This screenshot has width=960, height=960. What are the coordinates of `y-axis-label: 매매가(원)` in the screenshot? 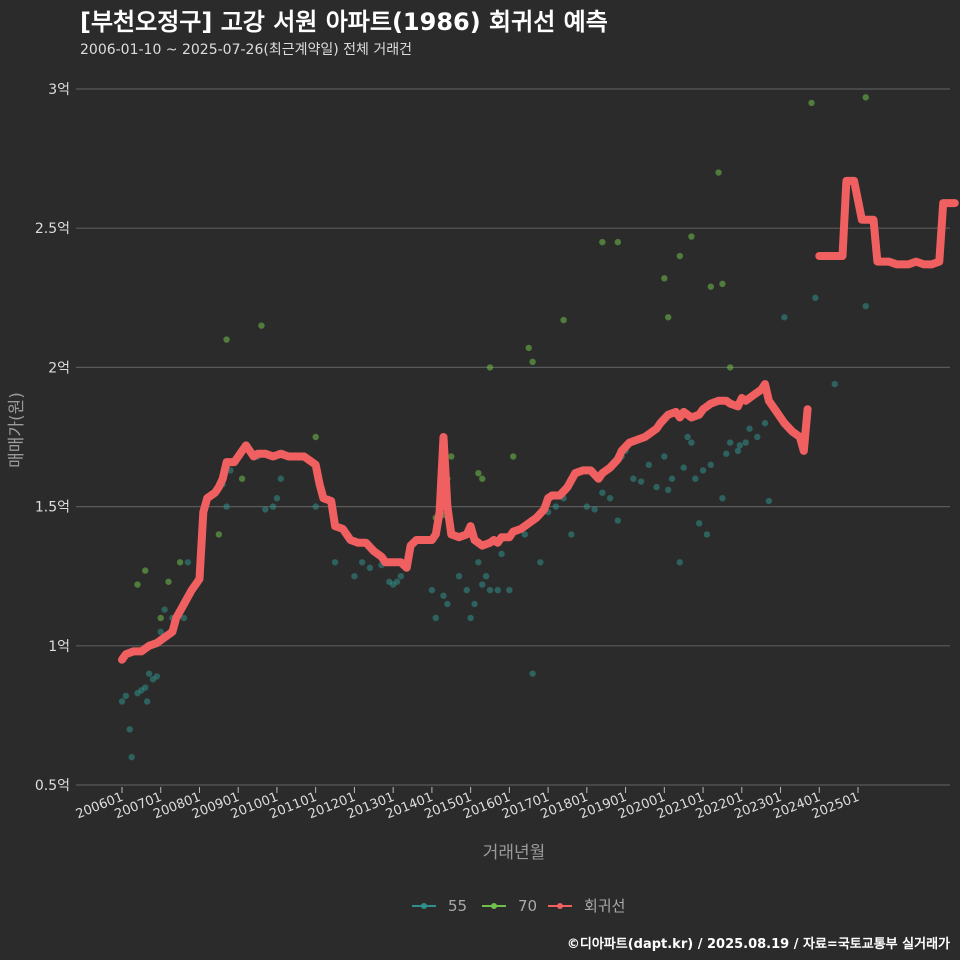 It's located at (17, 430).